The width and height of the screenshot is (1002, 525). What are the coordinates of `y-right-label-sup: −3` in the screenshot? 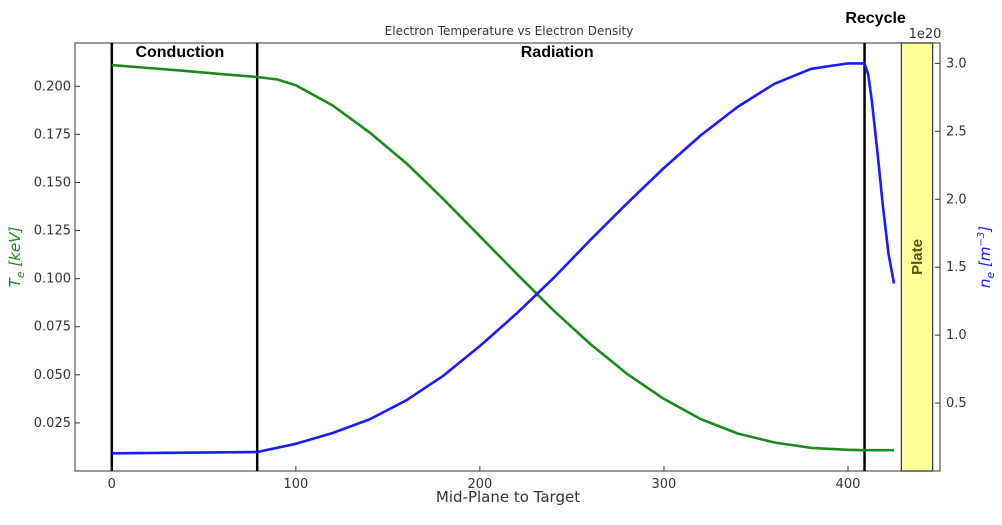 It's located at (981, 239).